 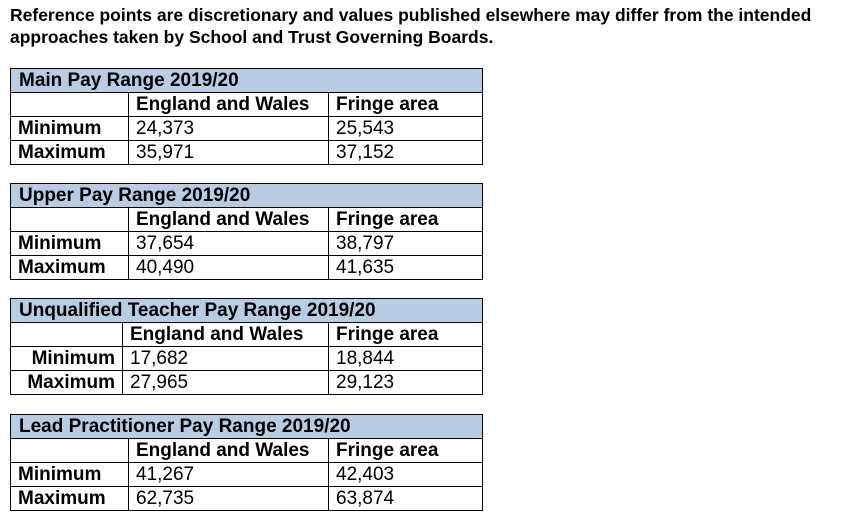 I want to click on value-england-wales: 37,654, so click(x=228, y=243).